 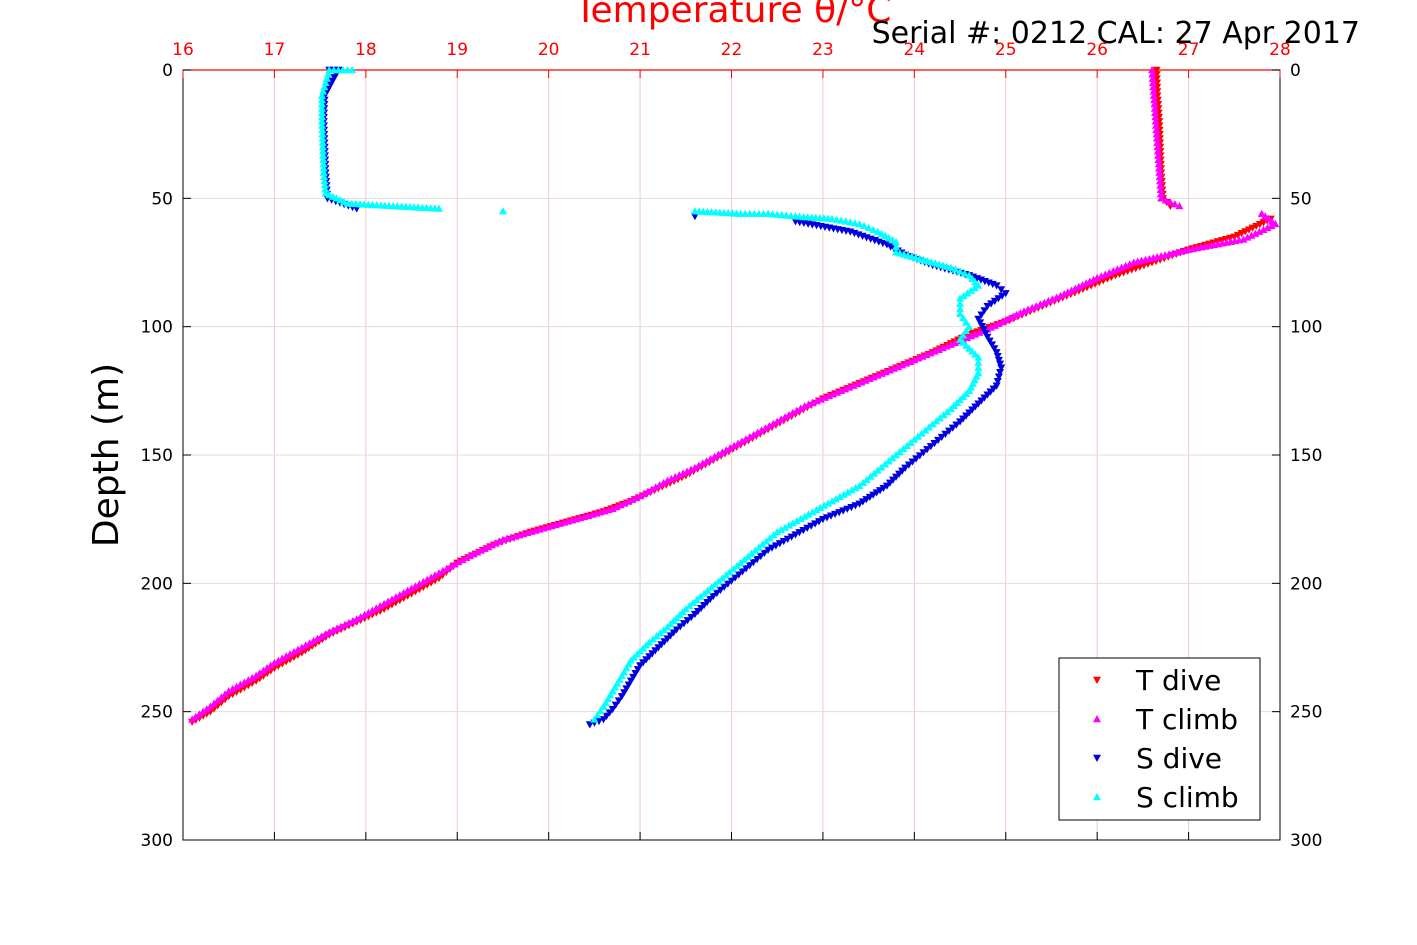 I want to click on y-tick-label-right: 0, so click(x=1295, y=71).